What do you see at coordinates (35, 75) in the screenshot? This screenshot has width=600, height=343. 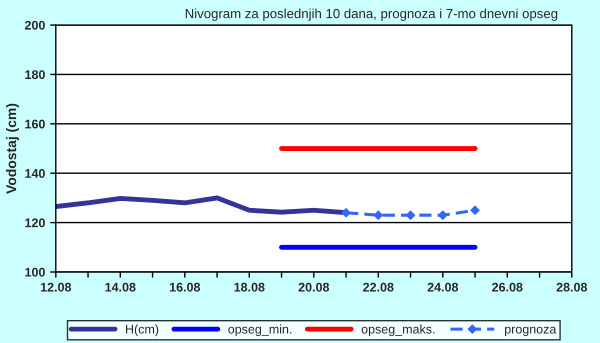 I see `y-tick-label: 180` at bounding box center [35, 75].